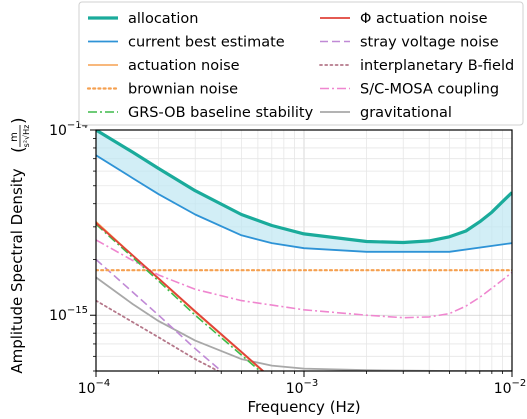  I want to click on x-axis-label: Frequency (Hz), so click(303, 407).